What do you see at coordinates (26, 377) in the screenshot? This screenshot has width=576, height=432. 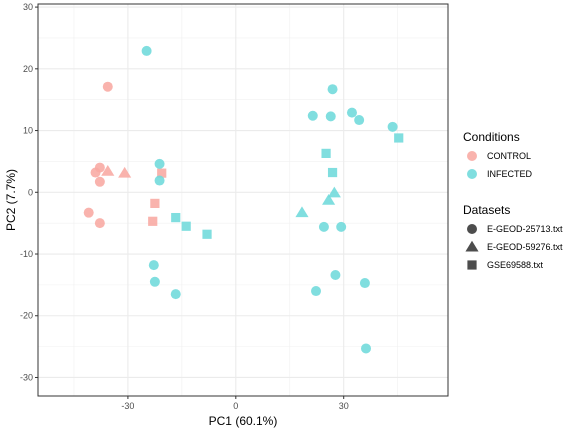 I see `y-tick-label: -30` at bounding box center [26, 377].